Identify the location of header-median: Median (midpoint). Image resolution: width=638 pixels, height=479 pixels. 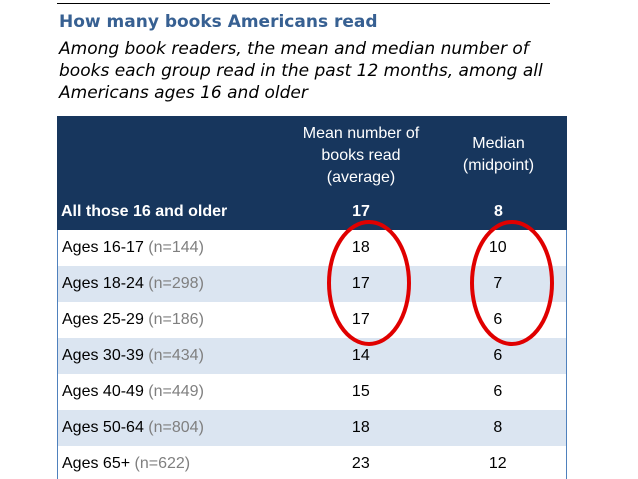
(498, 154).